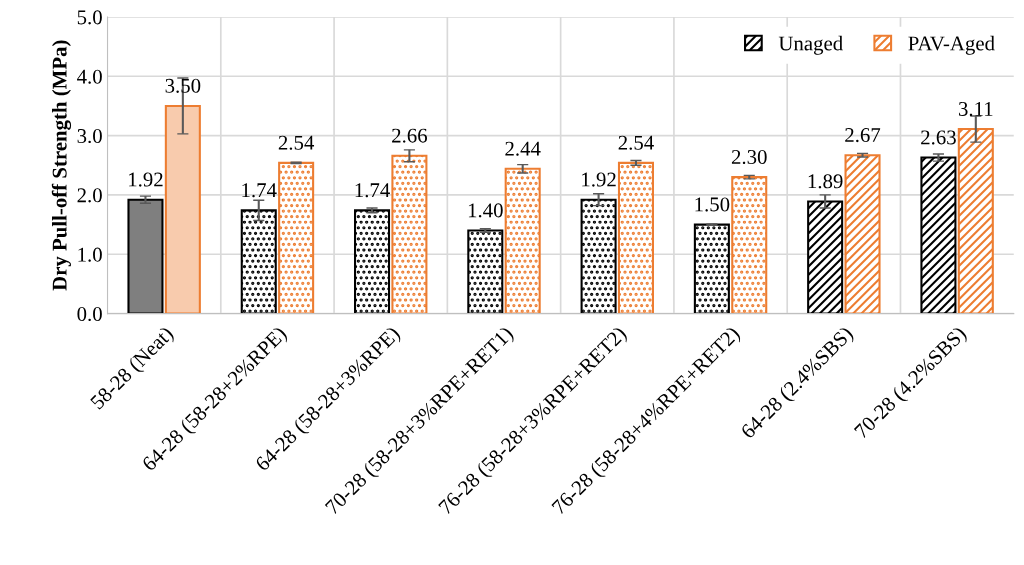 The image size is (1024, 565). What do you see at coordinates (410, 135) in the screenshot?
I see `data-label: 2.66` at bounding box center [410, 135].